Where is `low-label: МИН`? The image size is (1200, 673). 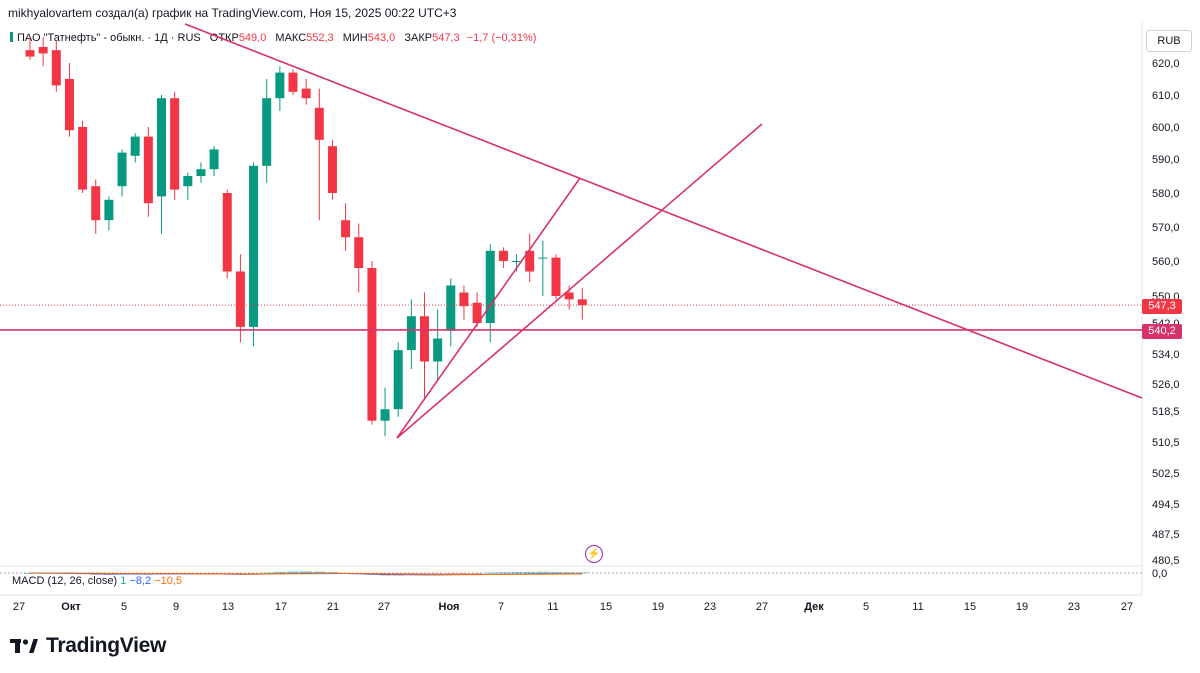 low-label: МИН is located at coordinates (355, 38).